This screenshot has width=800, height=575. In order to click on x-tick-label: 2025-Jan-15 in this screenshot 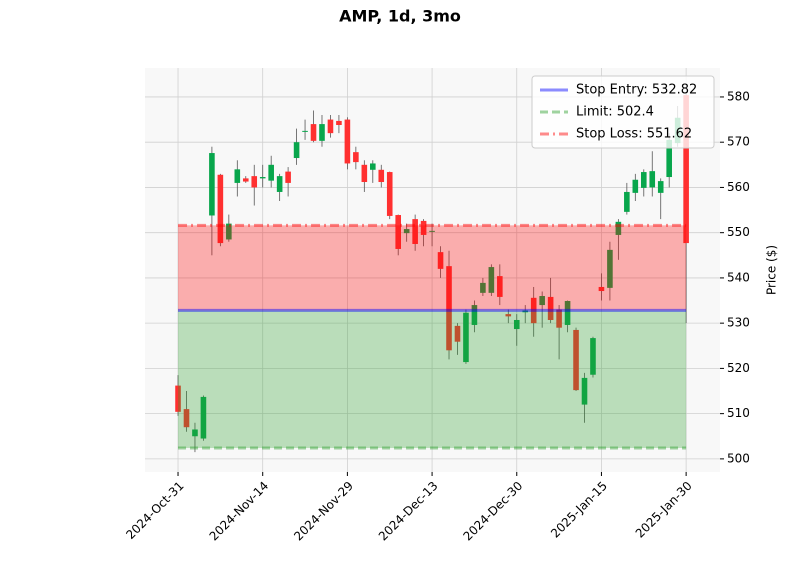, I will do `click(579, 510)`.